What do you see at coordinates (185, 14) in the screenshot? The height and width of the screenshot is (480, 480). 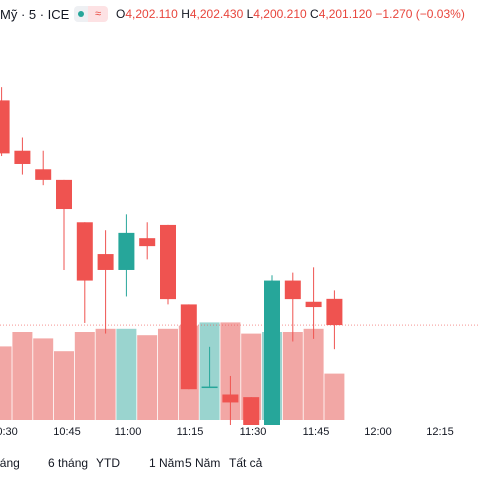 I see `high-label: H` at bounding box center [185, 14].